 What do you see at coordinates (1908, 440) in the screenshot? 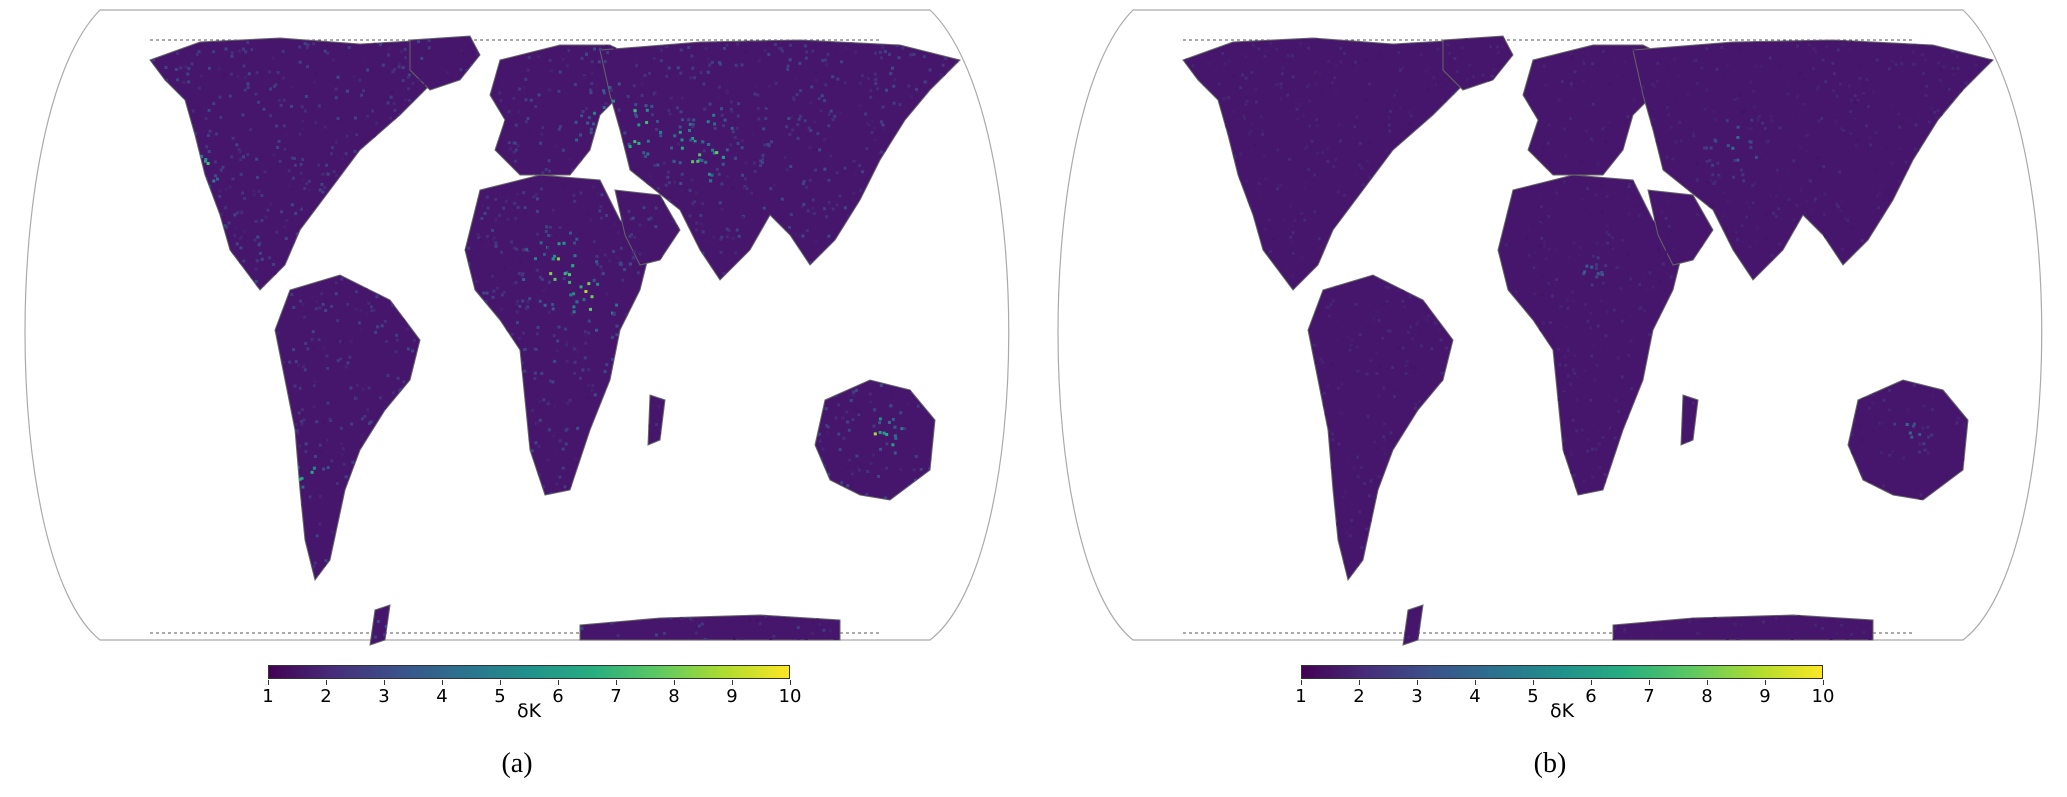
I see `landmass-australia` at bounding box center [1908, 440].